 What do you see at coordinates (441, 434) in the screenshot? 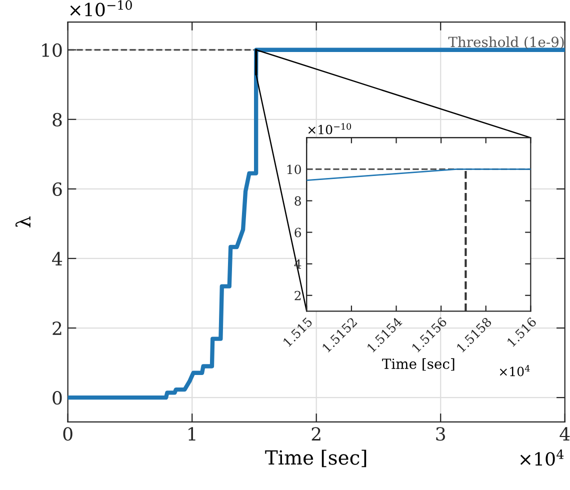
I see `x-tick-label: 3` at bounding box center [441, 434].